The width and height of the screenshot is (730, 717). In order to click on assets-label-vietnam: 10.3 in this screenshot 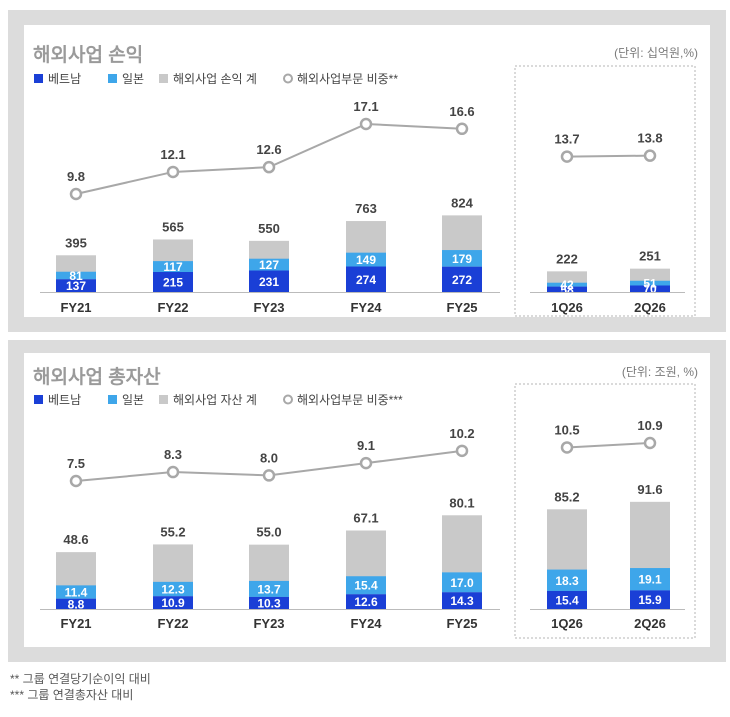, I will do `click(269, 603)`.